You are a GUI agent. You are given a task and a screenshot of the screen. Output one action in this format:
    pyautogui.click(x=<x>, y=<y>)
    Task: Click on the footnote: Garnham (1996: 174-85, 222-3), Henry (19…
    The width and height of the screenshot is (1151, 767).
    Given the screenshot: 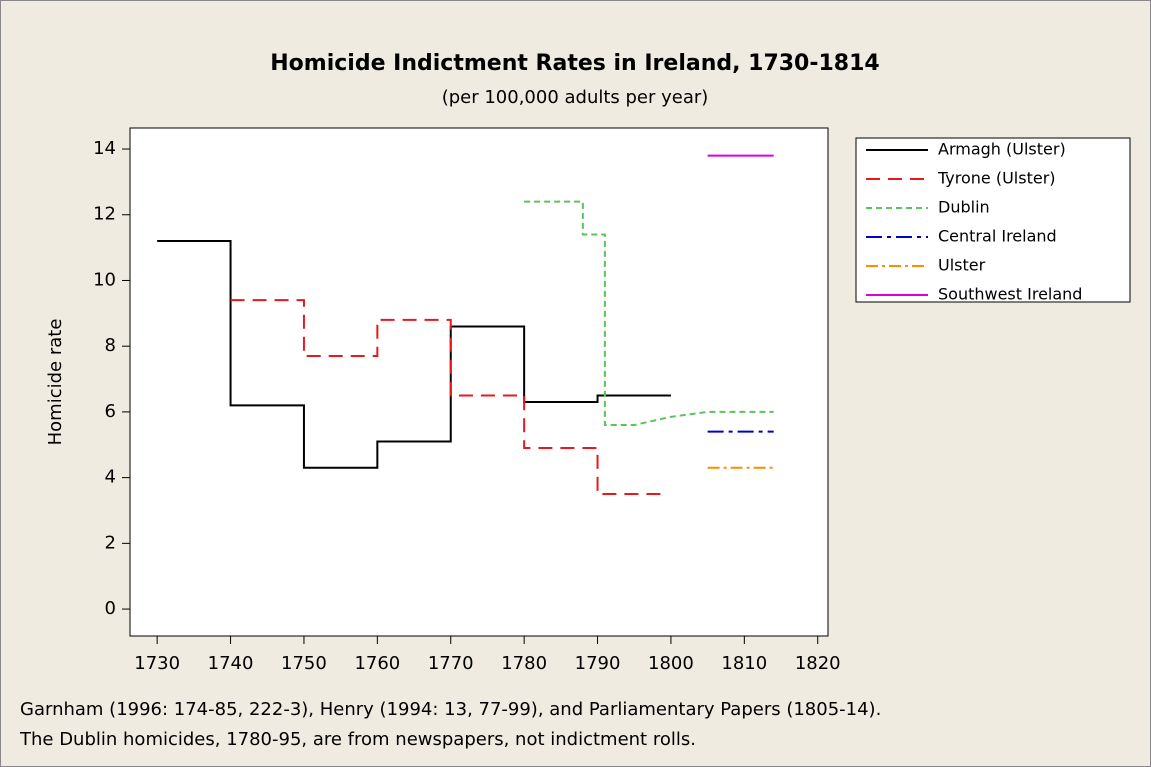 What is the action you would take?
    pyautogui.click(x=450, y=709)
    